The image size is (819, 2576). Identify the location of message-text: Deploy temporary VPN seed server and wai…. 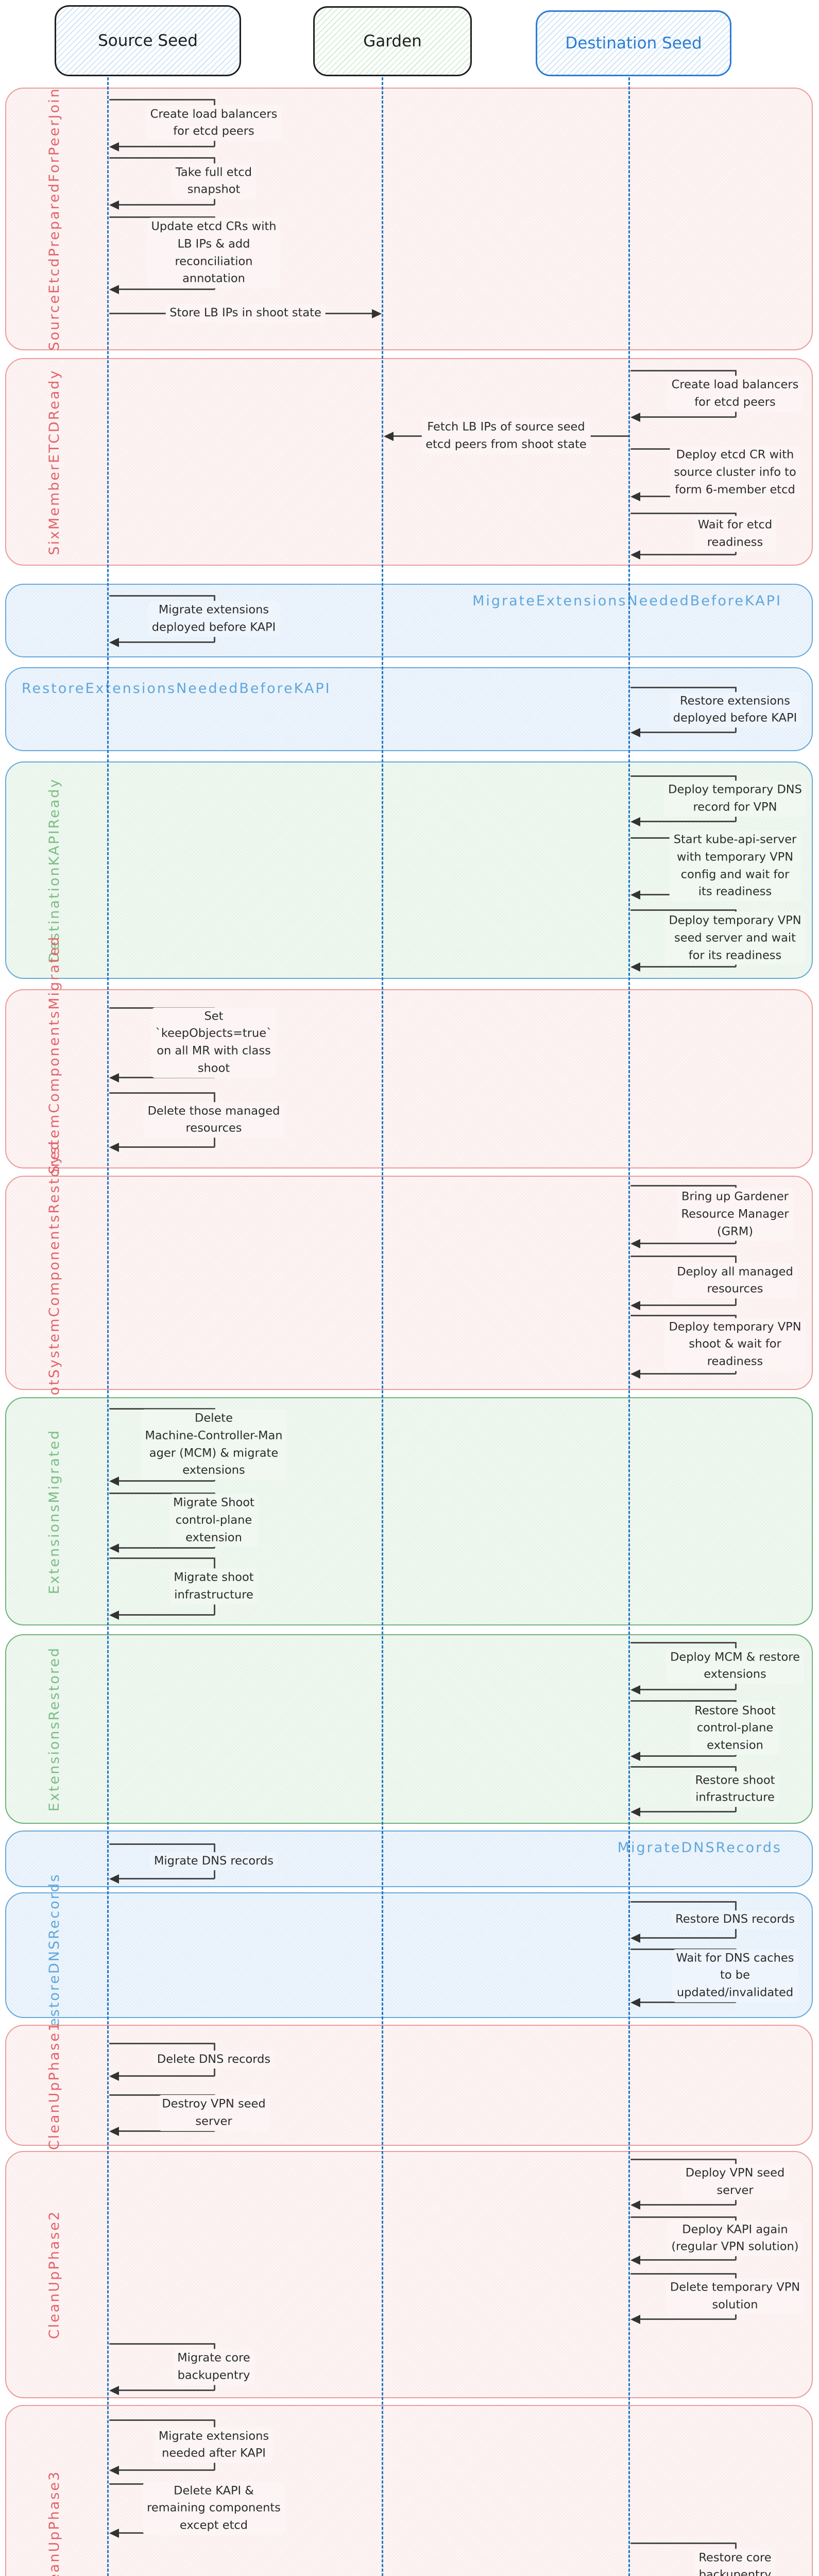
(735, 938).